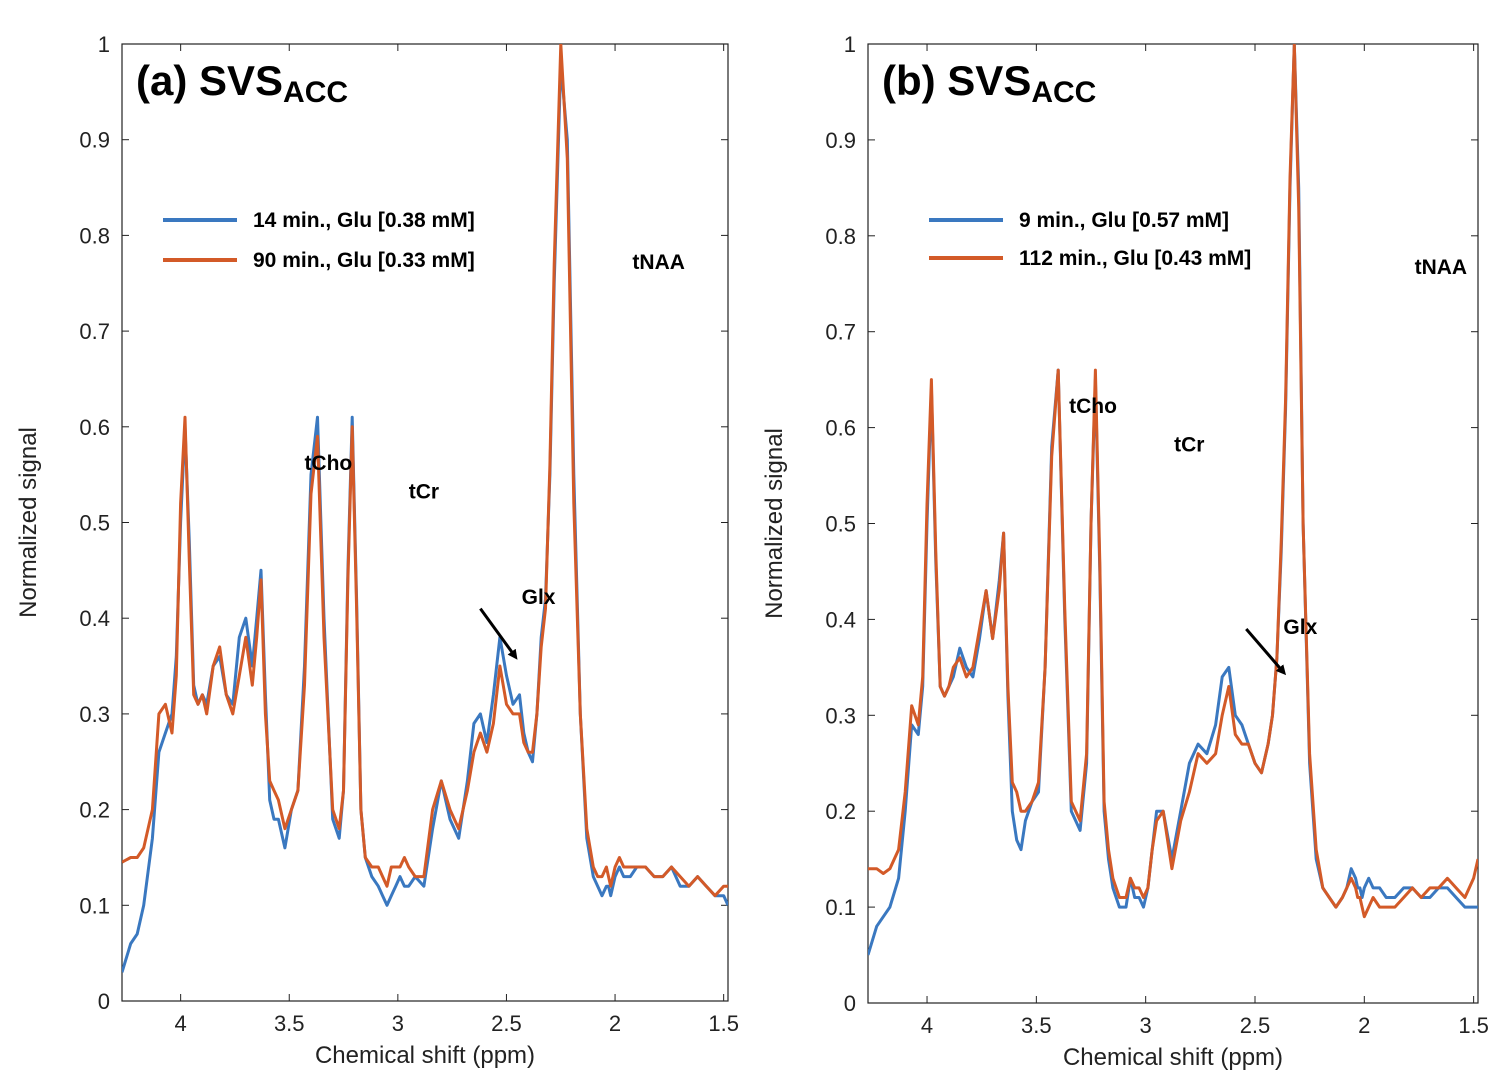 Image resolution: width=1496 pixels, height=1088 pixels. I want to click on legend-label-1: 9 min., Glu [0.57 mM], so click(1124, 220).